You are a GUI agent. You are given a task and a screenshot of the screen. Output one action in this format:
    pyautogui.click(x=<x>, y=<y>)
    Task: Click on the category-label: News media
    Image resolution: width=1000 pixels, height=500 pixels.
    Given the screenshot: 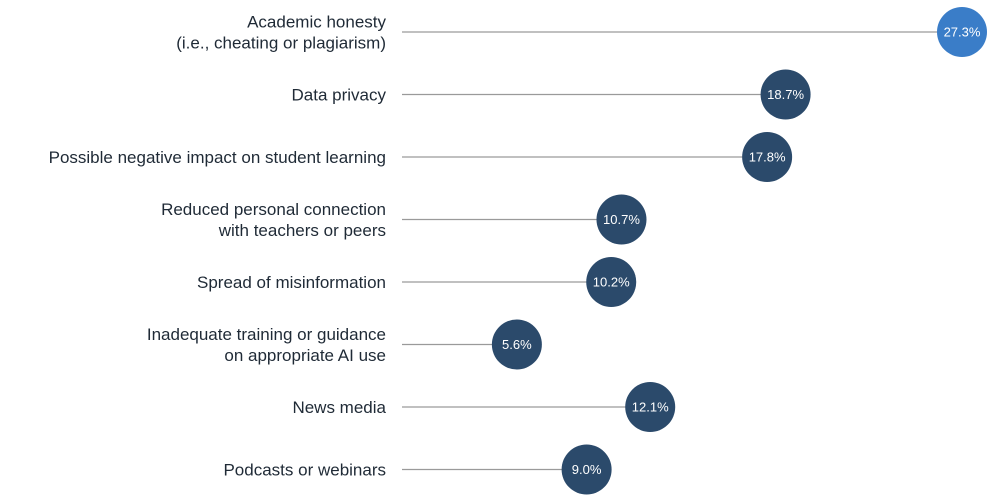 What is the action you would take?
    pyautogui.click(x=339, y=407)
    